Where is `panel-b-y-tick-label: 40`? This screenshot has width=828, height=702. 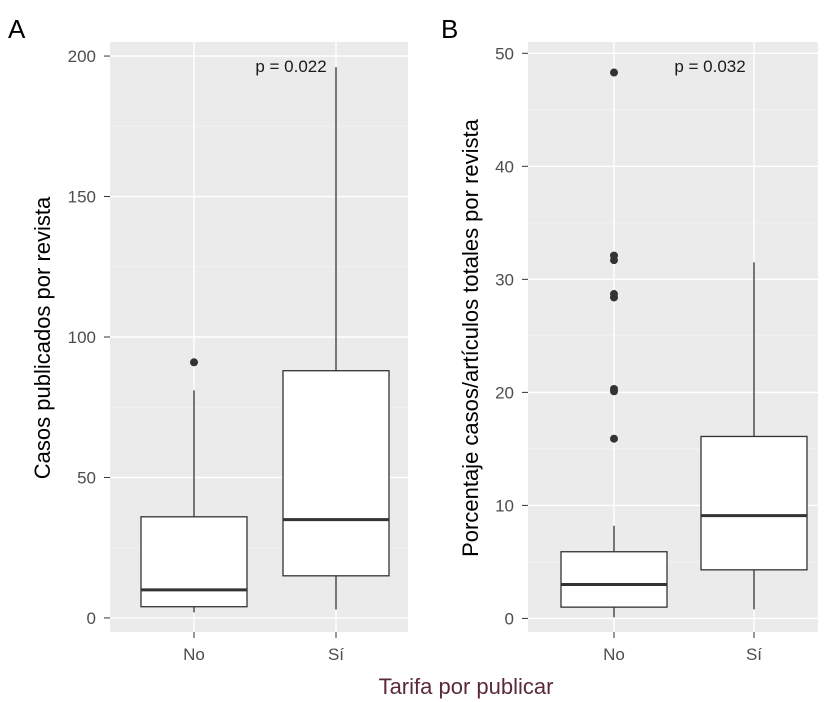
panel-b-y-tick-label: 40 is located at coordinates (504, 166).